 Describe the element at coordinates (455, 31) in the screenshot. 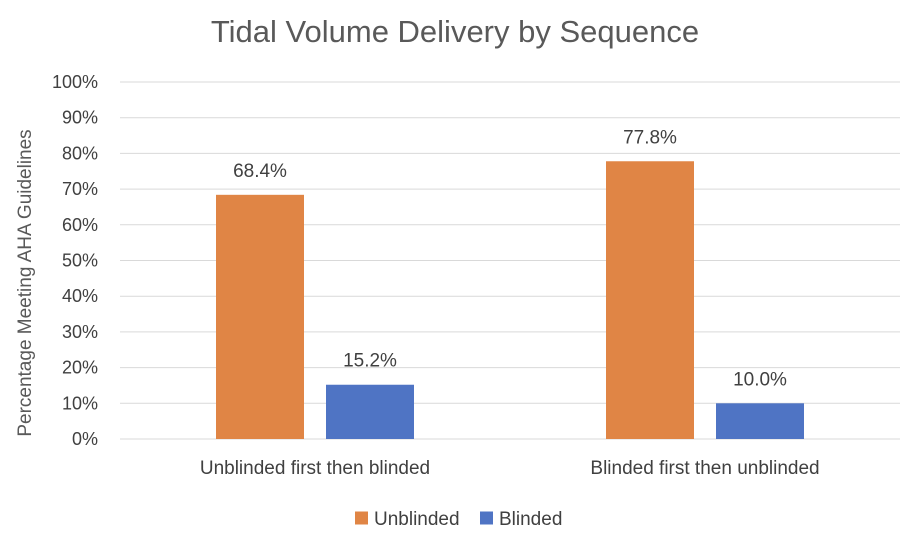

I see `chart-title: Tidal Volume Delivery by Sequence` at that location.